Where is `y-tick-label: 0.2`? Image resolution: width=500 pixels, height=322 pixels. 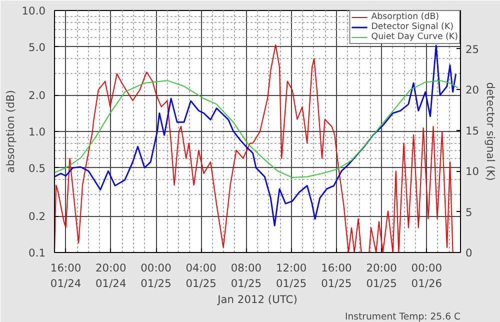 y-tick-label: 0.2 is located at coordinates (37, 217).